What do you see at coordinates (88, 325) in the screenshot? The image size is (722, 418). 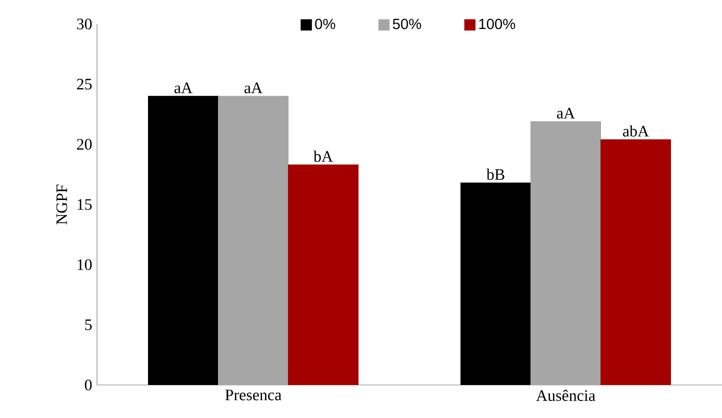 I see `y-tick-label: 5` at bounding box center [88, 325].